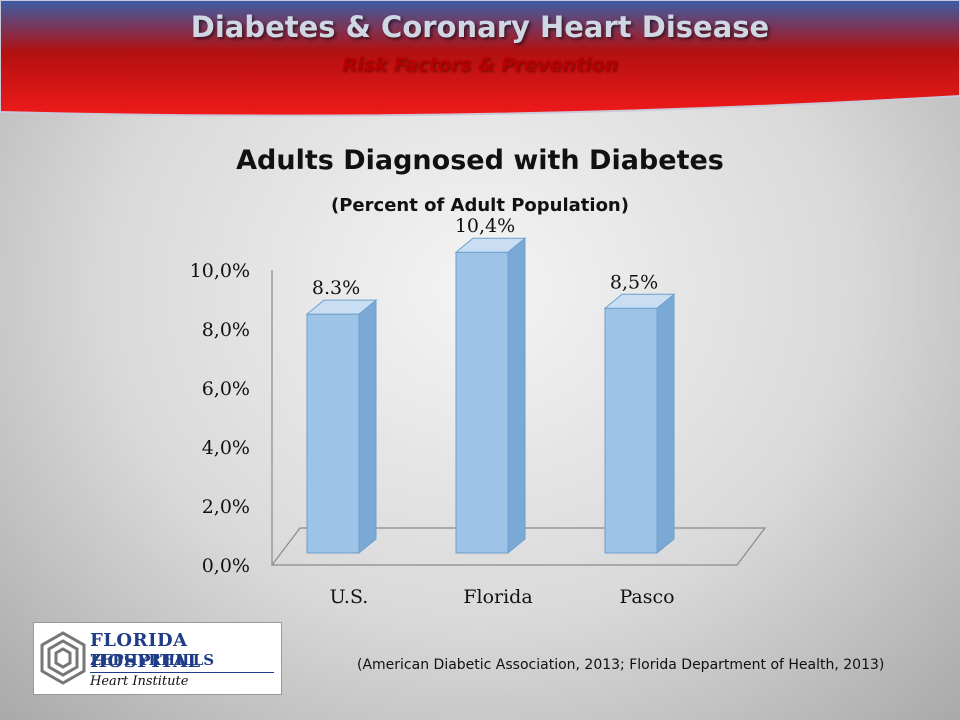 The image size is (960, 720). What do you see at coordinates (226, 330) in the screenshot?
I see `y-tick-label: 8,0%` at bounding box center [226, 330].